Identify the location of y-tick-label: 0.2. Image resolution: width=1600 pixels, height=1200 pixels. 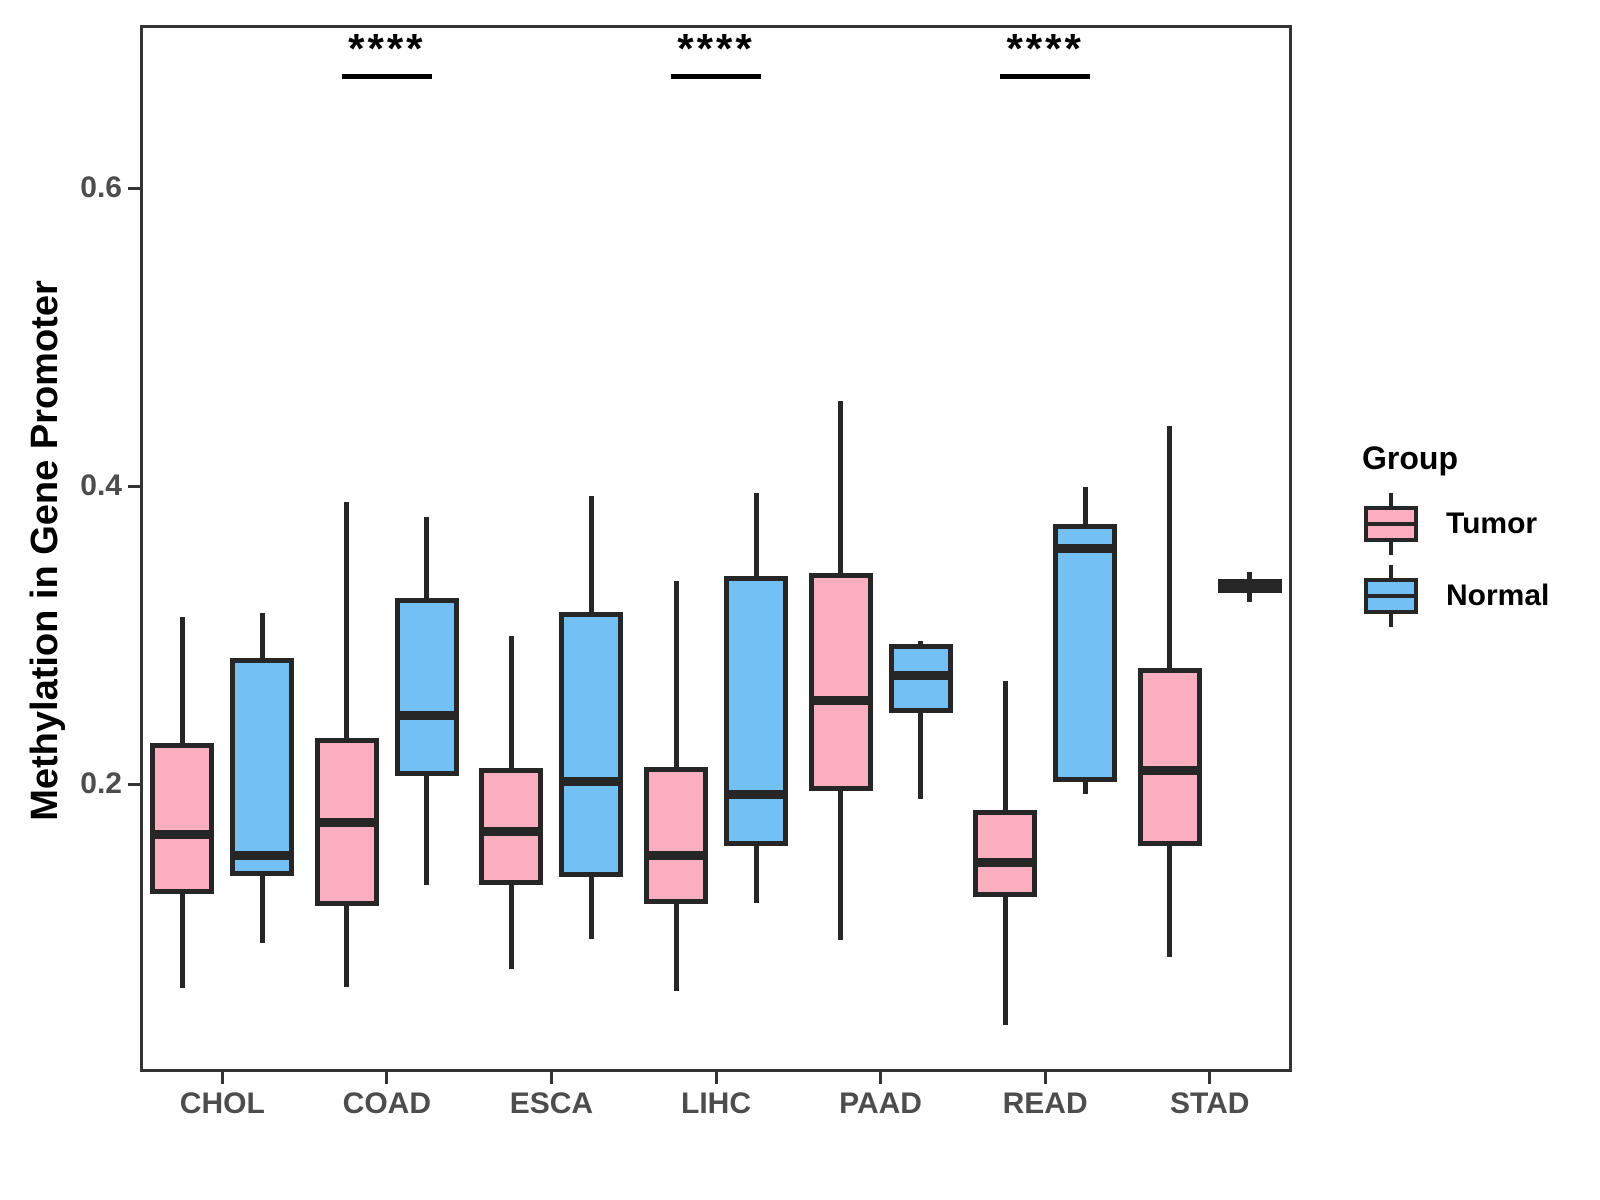
(101, 783).